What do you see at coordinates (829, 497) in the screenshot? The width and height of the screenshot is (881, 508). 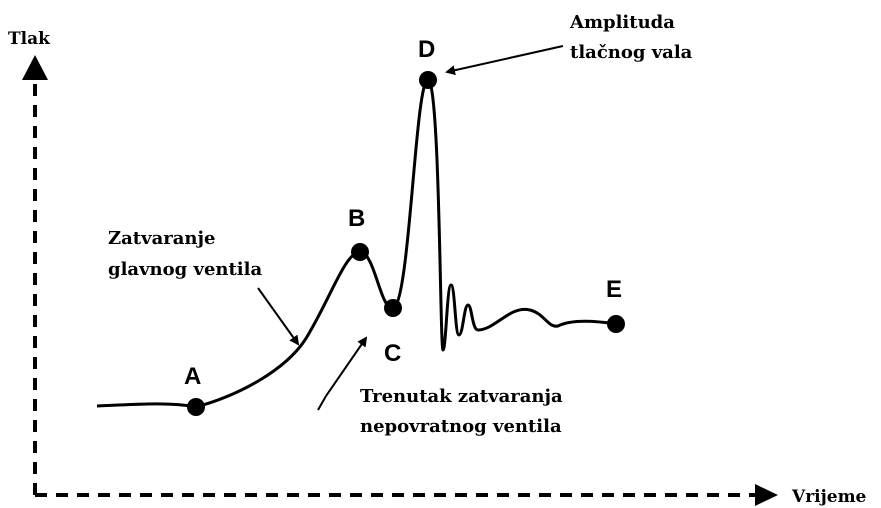 I see `x-axis-label: Vrijeme` at bounding box center [829, 497].